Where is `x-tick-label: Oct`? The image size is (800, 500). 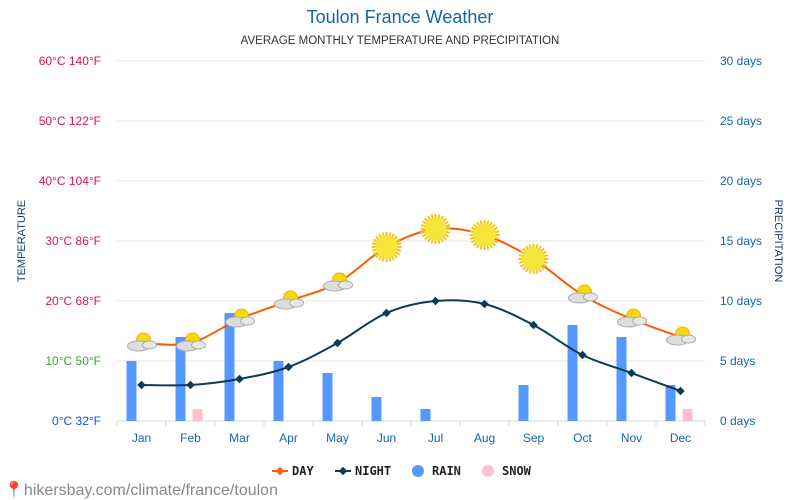
x-tick-label: Oct is located at coordinates (582, 438).